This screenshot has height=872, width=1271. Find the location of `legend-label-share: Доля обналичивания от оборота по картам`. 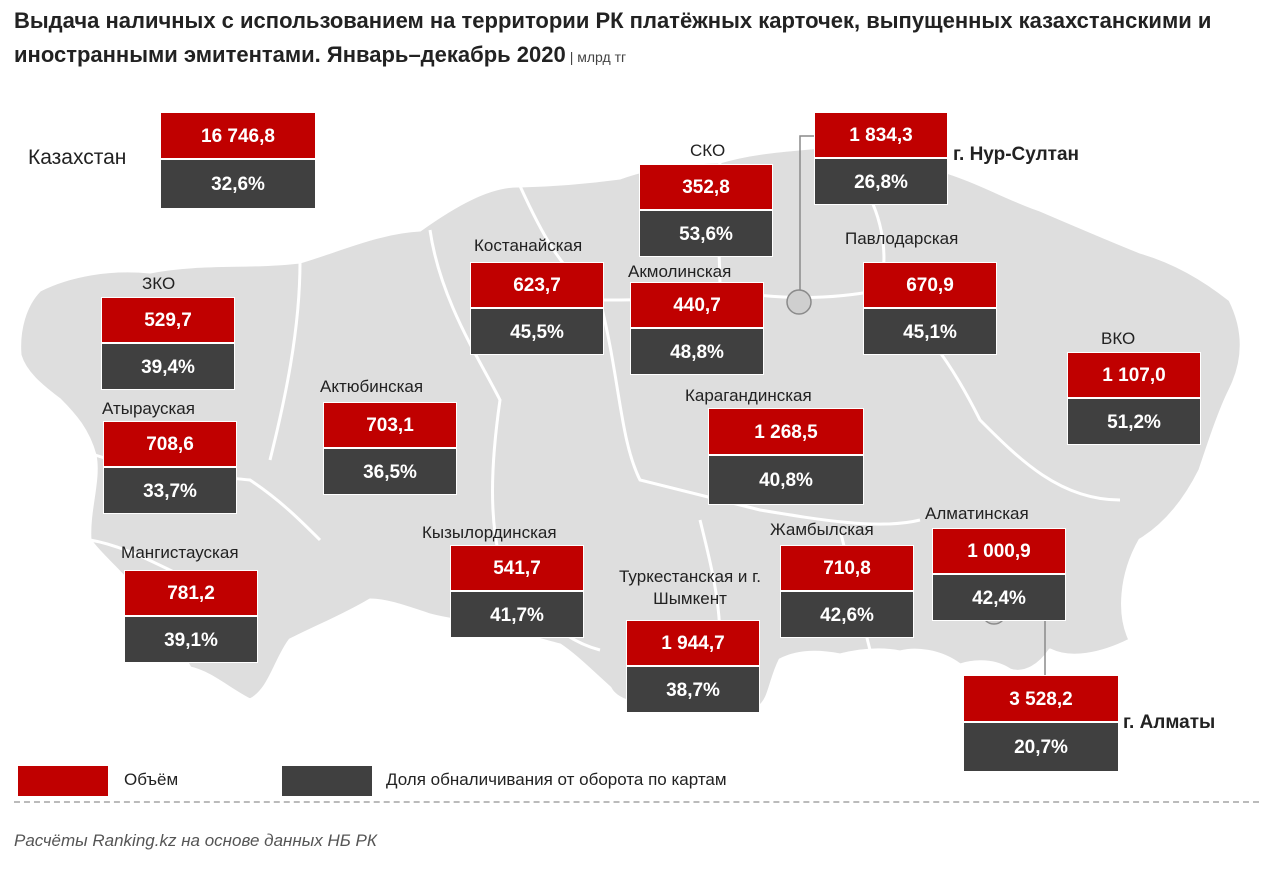

legend-label-share: Доля обналичивания от оборота по картам is located at coordinates (556, 779).